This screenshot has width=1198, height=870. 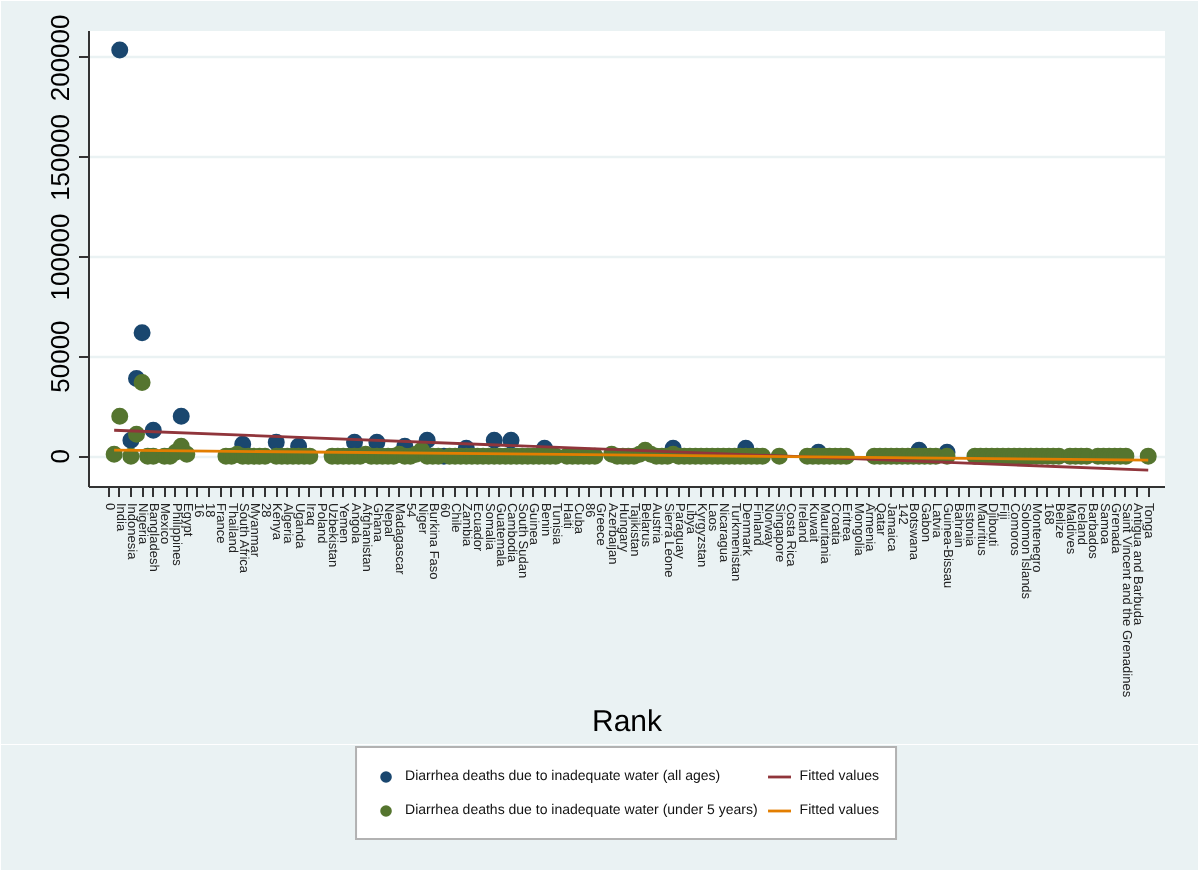 What do you see at coordinates (60, 58) in the screenshot?
I see `y-tick-label: 200000` at bounding box center [60, 58].